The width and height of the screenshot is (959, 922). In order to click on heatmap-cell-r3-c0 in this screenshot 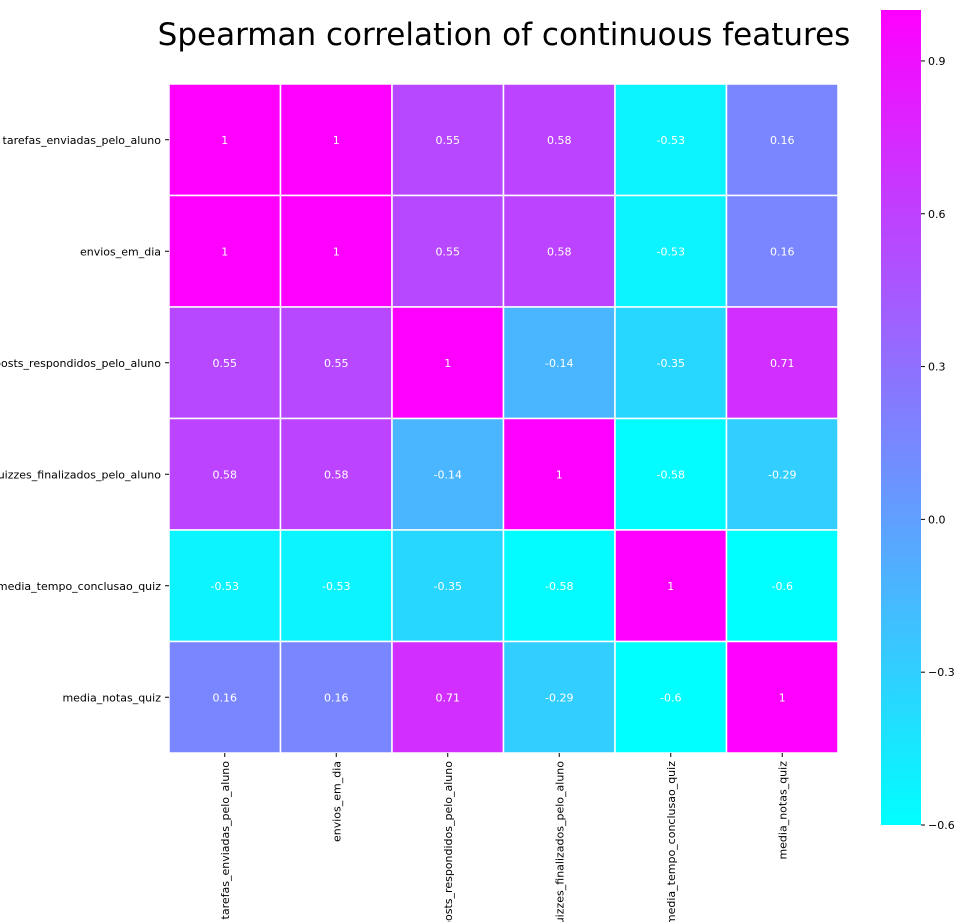, I will do `click(225, 474)`.